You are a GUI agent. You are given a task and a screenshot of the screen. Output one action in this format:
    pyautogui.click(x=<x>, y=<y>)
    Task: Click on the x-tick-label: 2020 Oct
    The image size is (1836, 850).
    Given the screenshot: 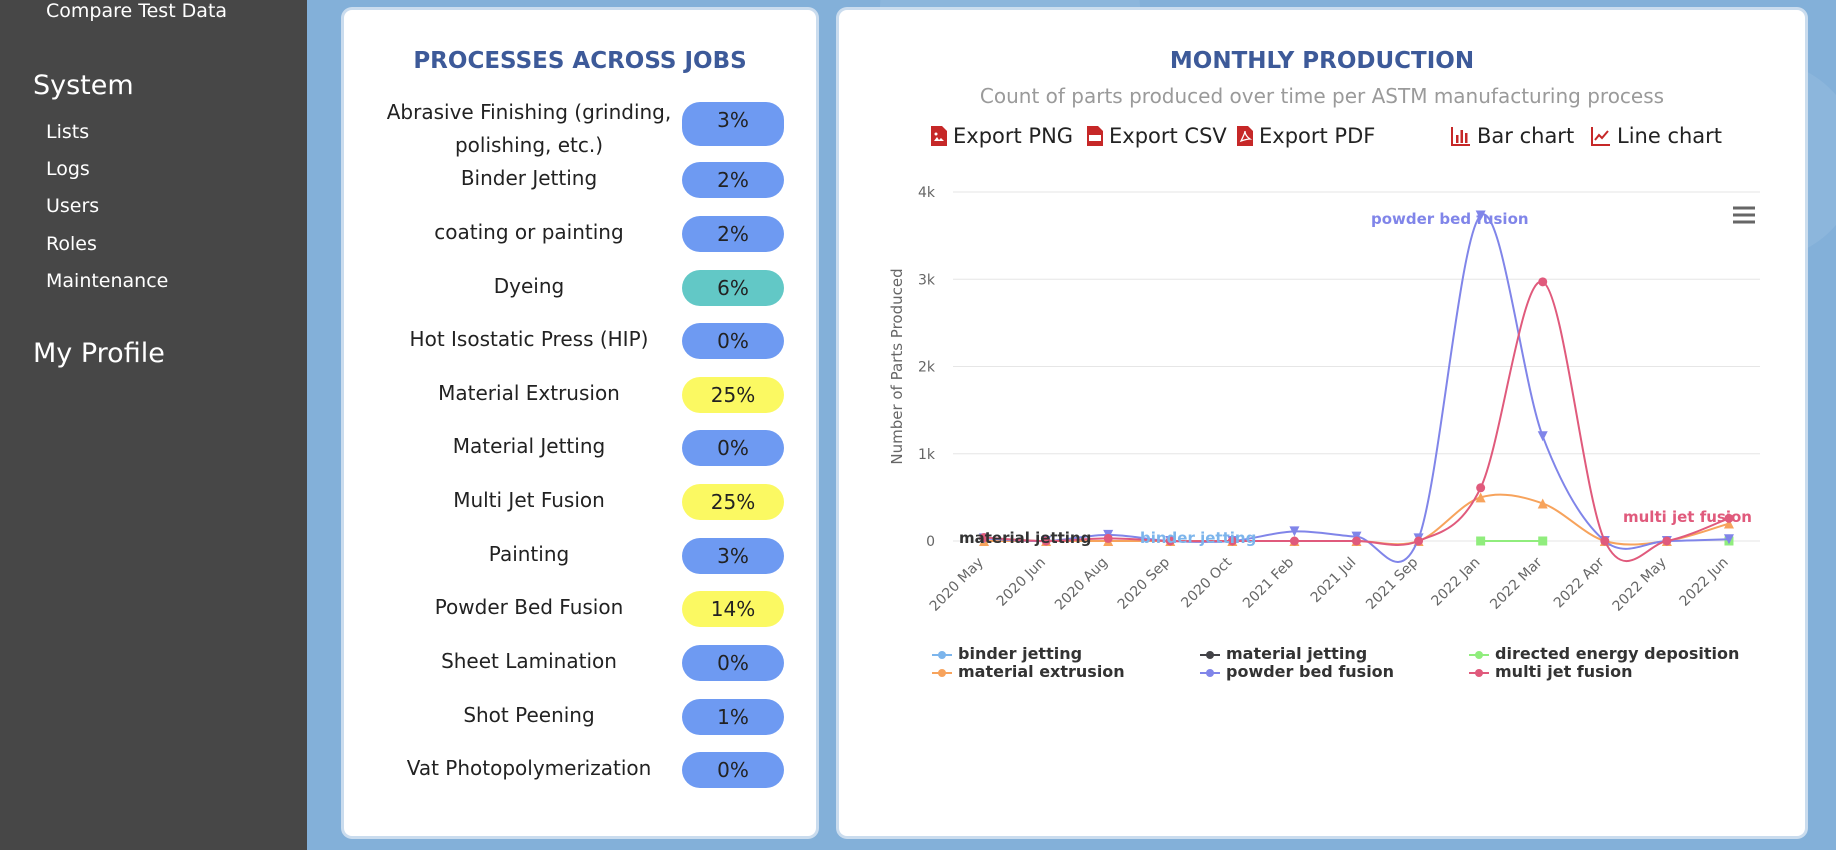 What is the action you would take?
    pyautogui.click(x=1206, y=582)
    